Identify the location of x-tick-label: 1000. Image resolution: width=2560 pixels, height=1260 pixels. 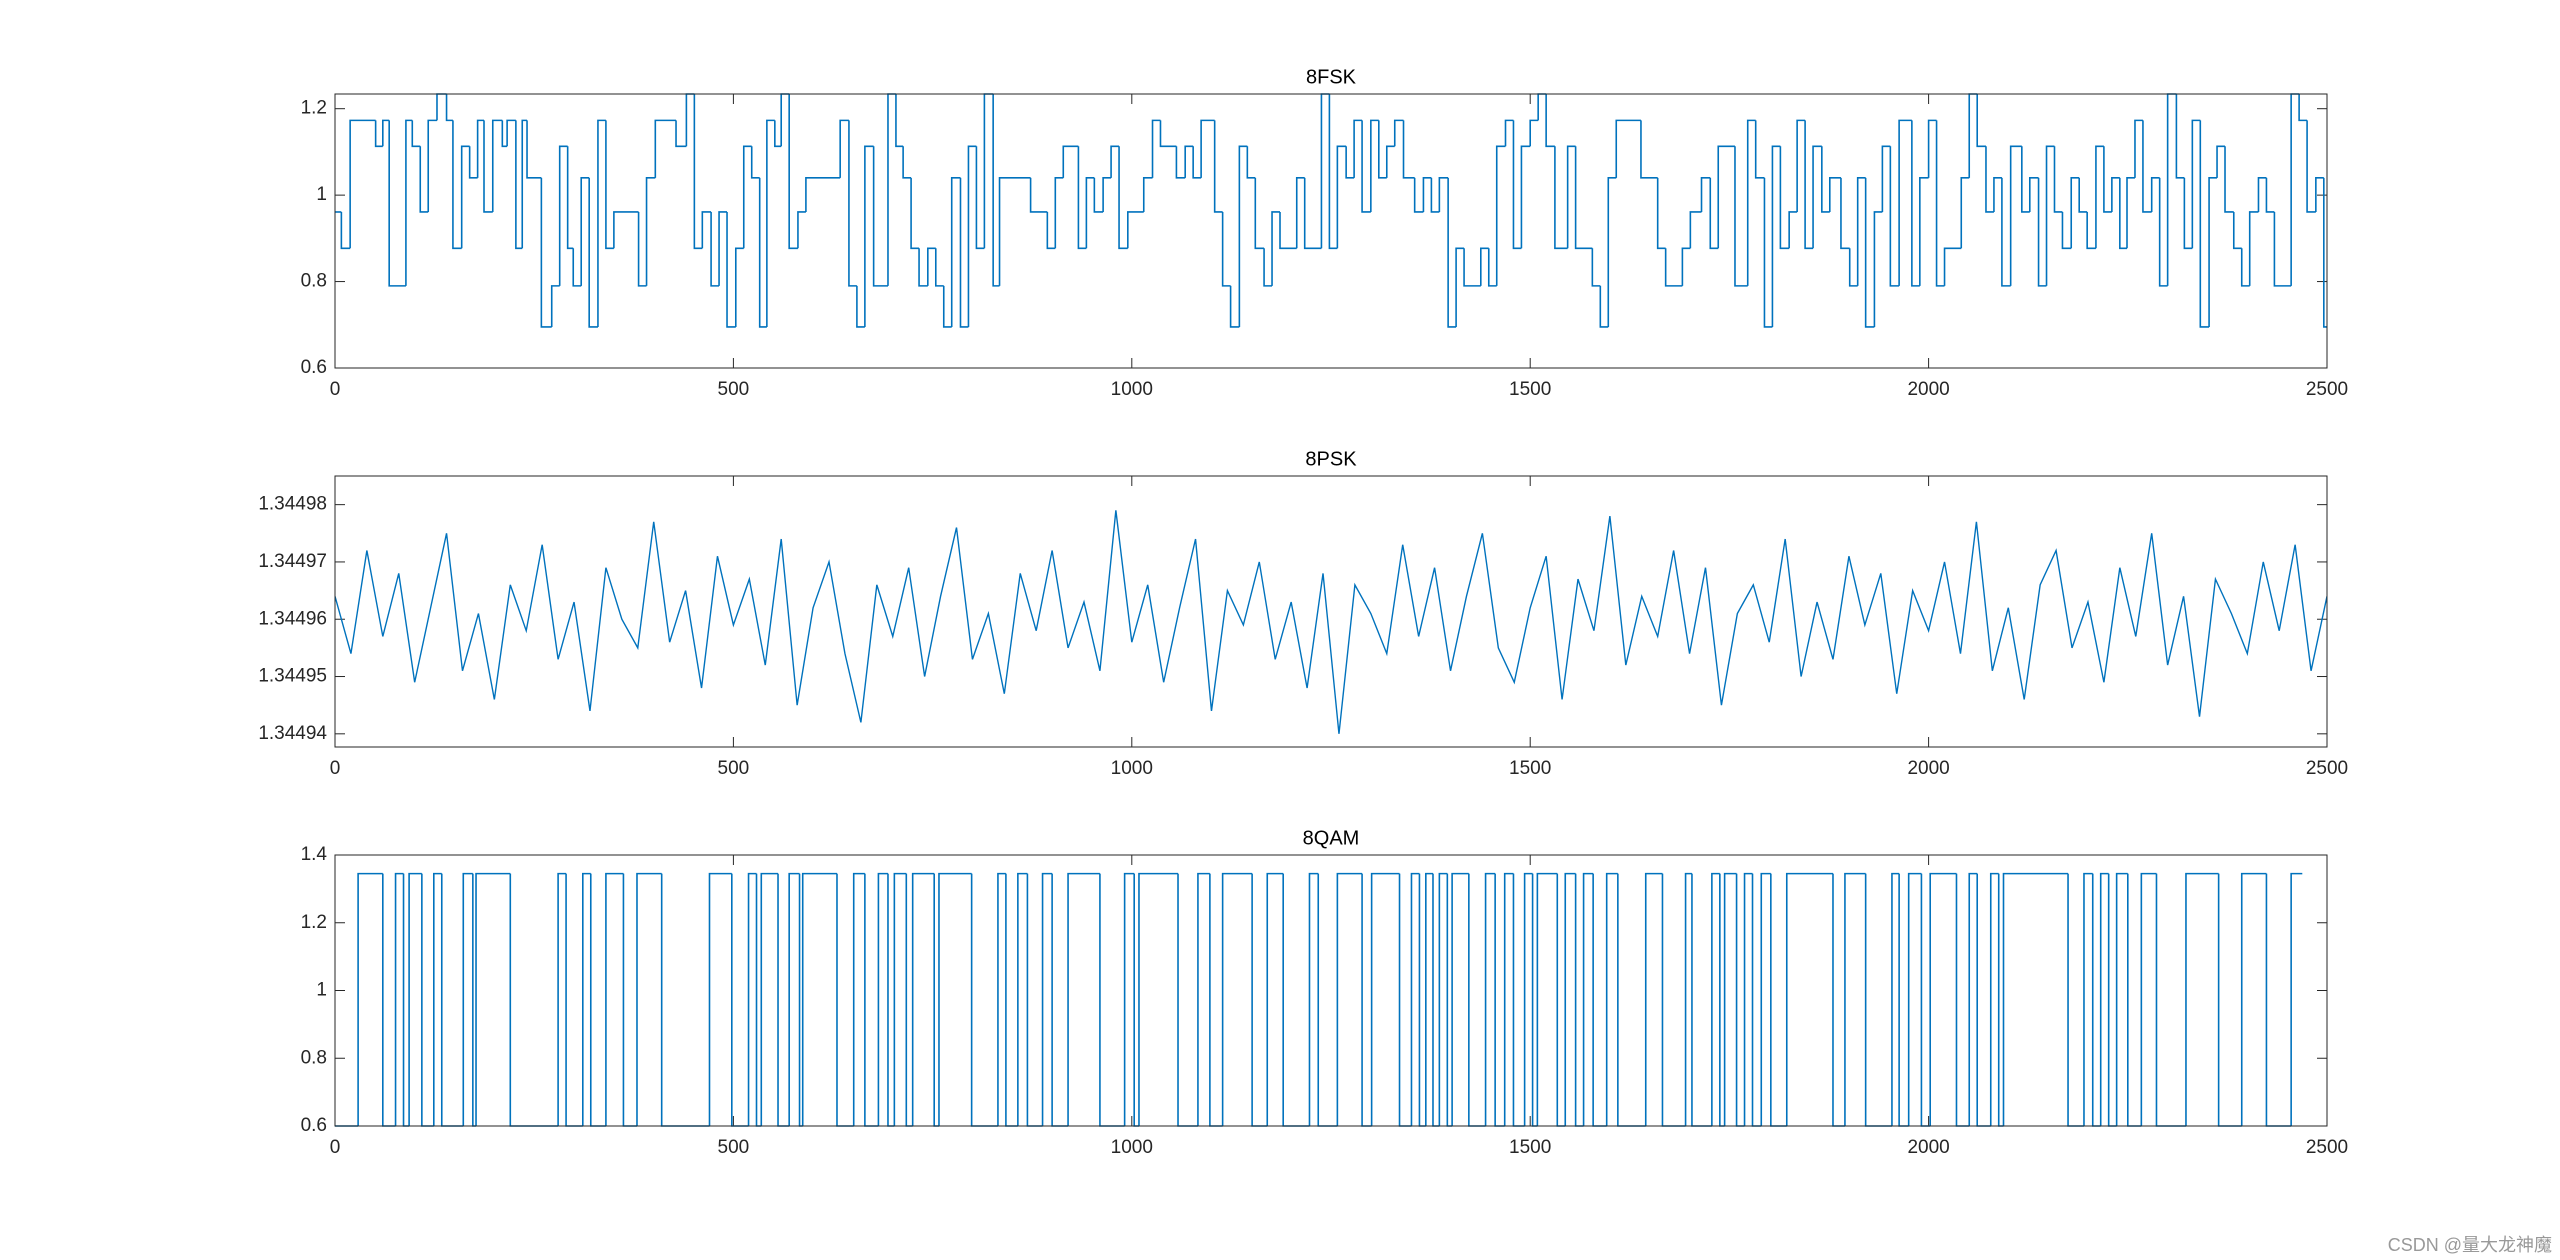
(1132, 1147).